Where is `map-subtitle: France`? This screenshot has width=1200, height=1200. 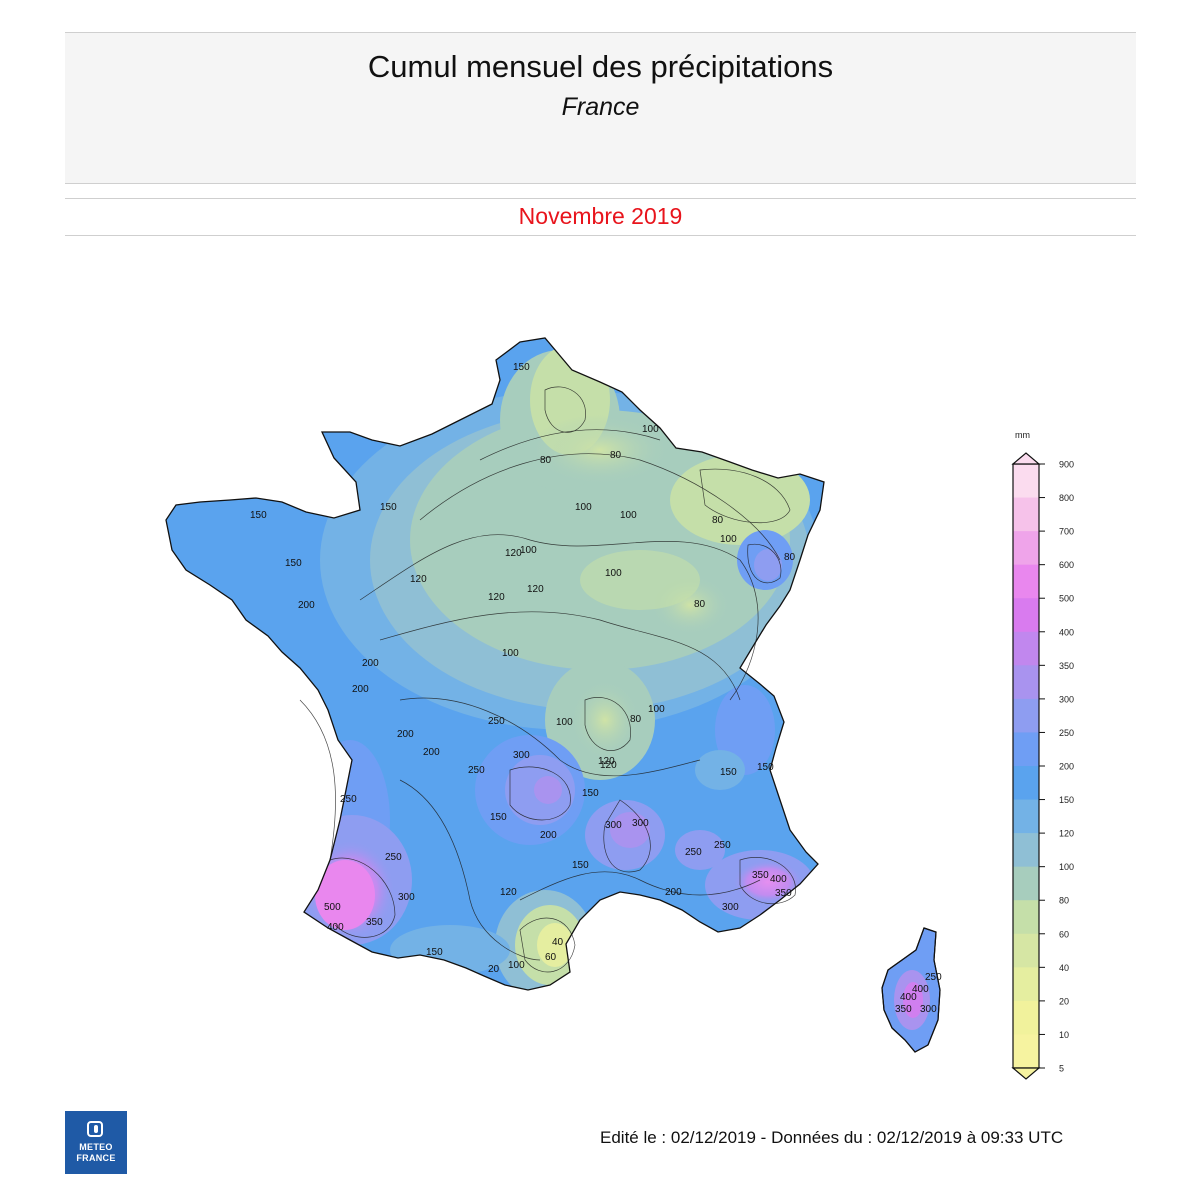 map-subtitle: France is located at coordinates (600, 107).